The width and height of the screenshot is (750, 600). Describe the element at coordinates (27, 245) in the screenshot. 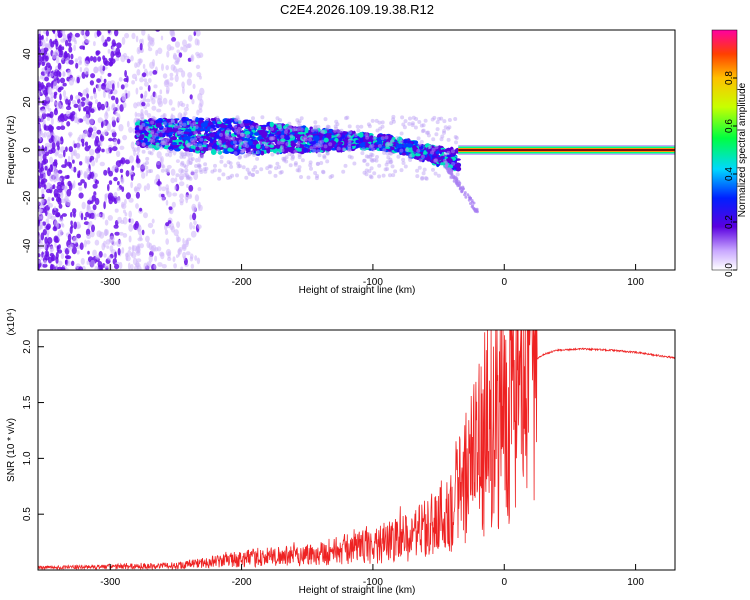

I see `spectrogram-y-tick-label: -40` at that location.